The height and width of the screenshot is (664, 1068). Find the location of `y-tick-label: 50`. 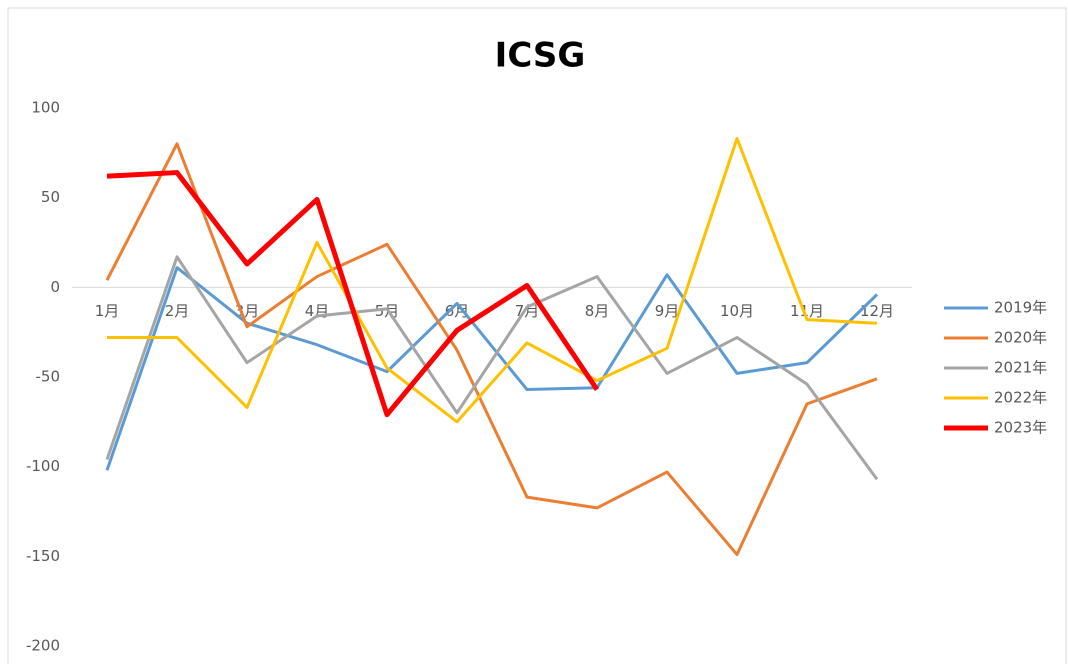

y-tick-label: 50 is located at coordinates (50, 197).